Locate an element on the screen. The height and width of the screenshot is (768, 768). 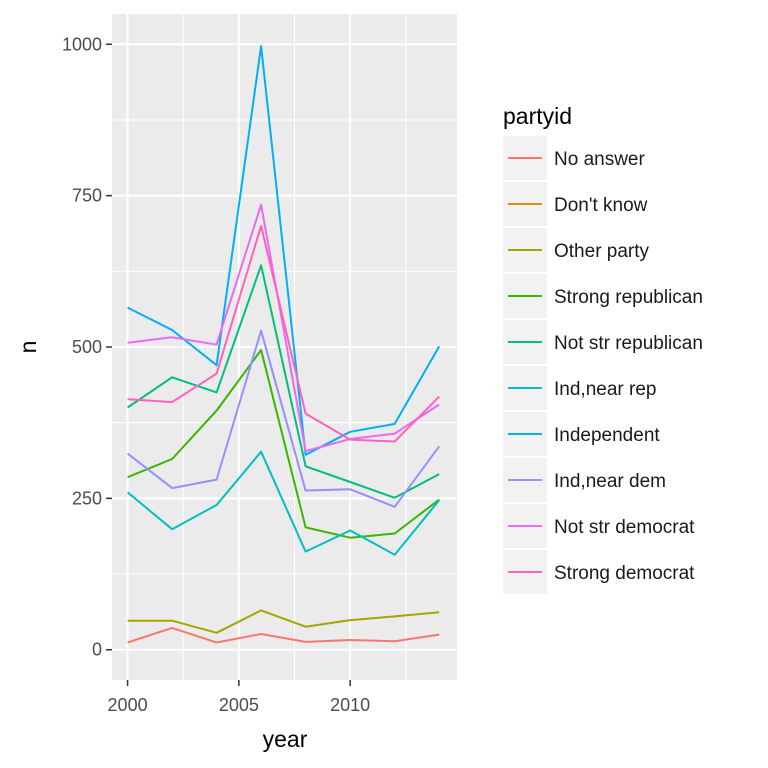
x-axis-title: year is located at coordinates (285, 739).